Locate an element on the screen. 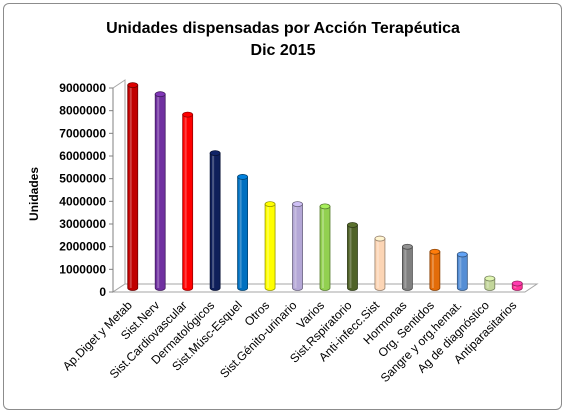 This screenshot has width=567, height=415. chart-subtitle: Dic 2015 is located at coordinates (283, 50).